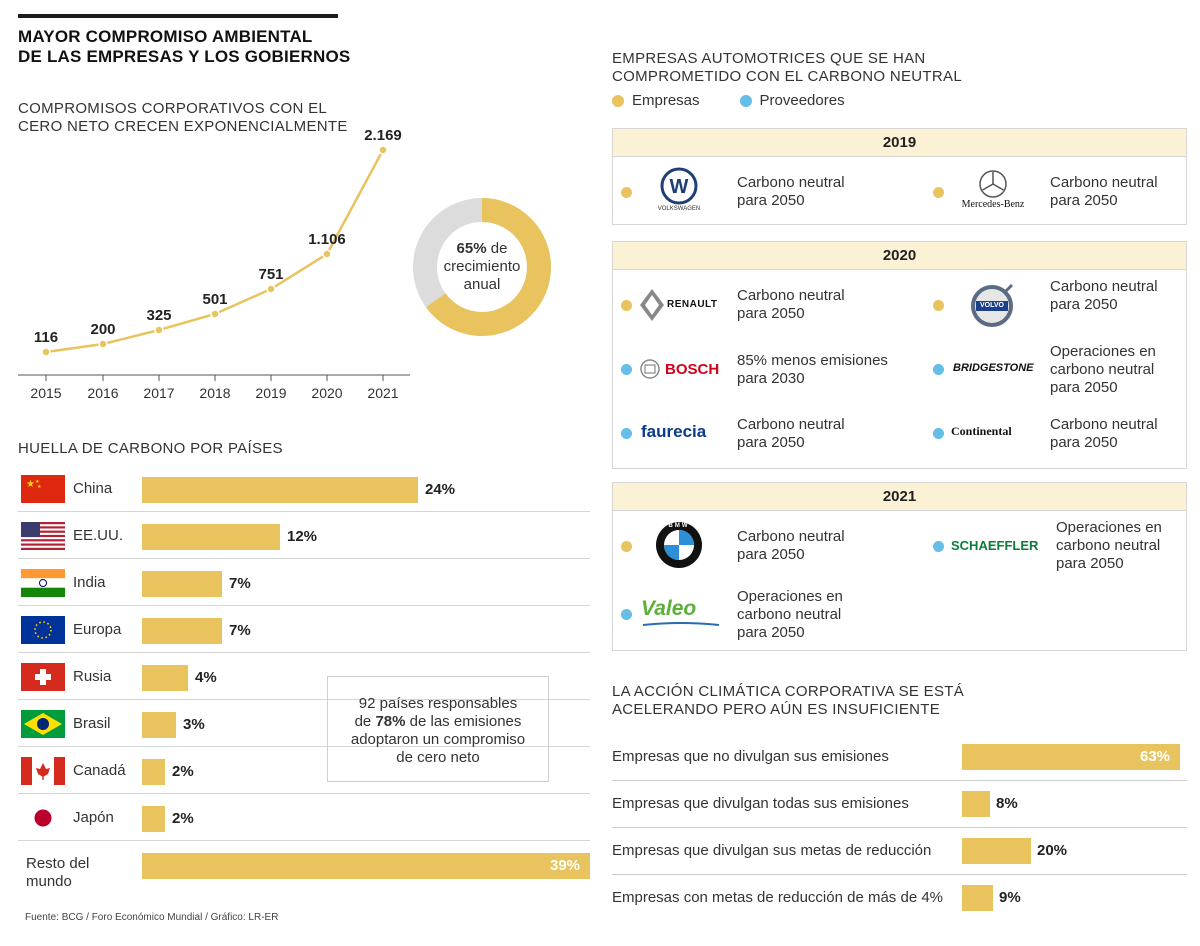 This screenshot has height=946, width=1200. Describe the element at coordinates (45, 393) in the screenshot. I see `x-tick-label: 2015` at that location.